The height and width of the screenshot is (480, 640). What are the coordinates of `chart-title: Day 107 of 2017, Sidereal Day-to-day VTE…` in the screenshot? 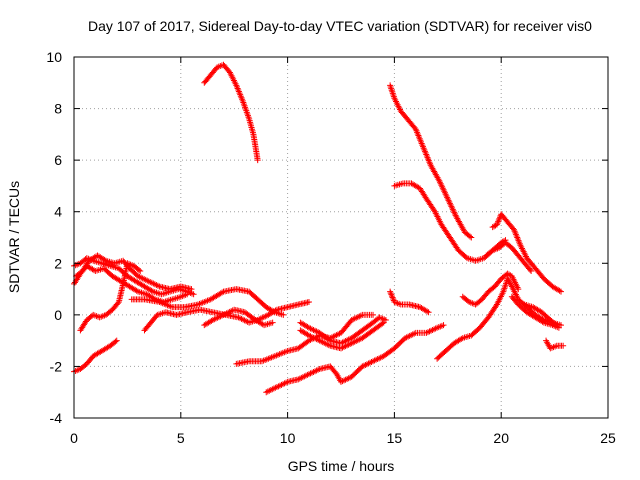 It's located at (340, 26).